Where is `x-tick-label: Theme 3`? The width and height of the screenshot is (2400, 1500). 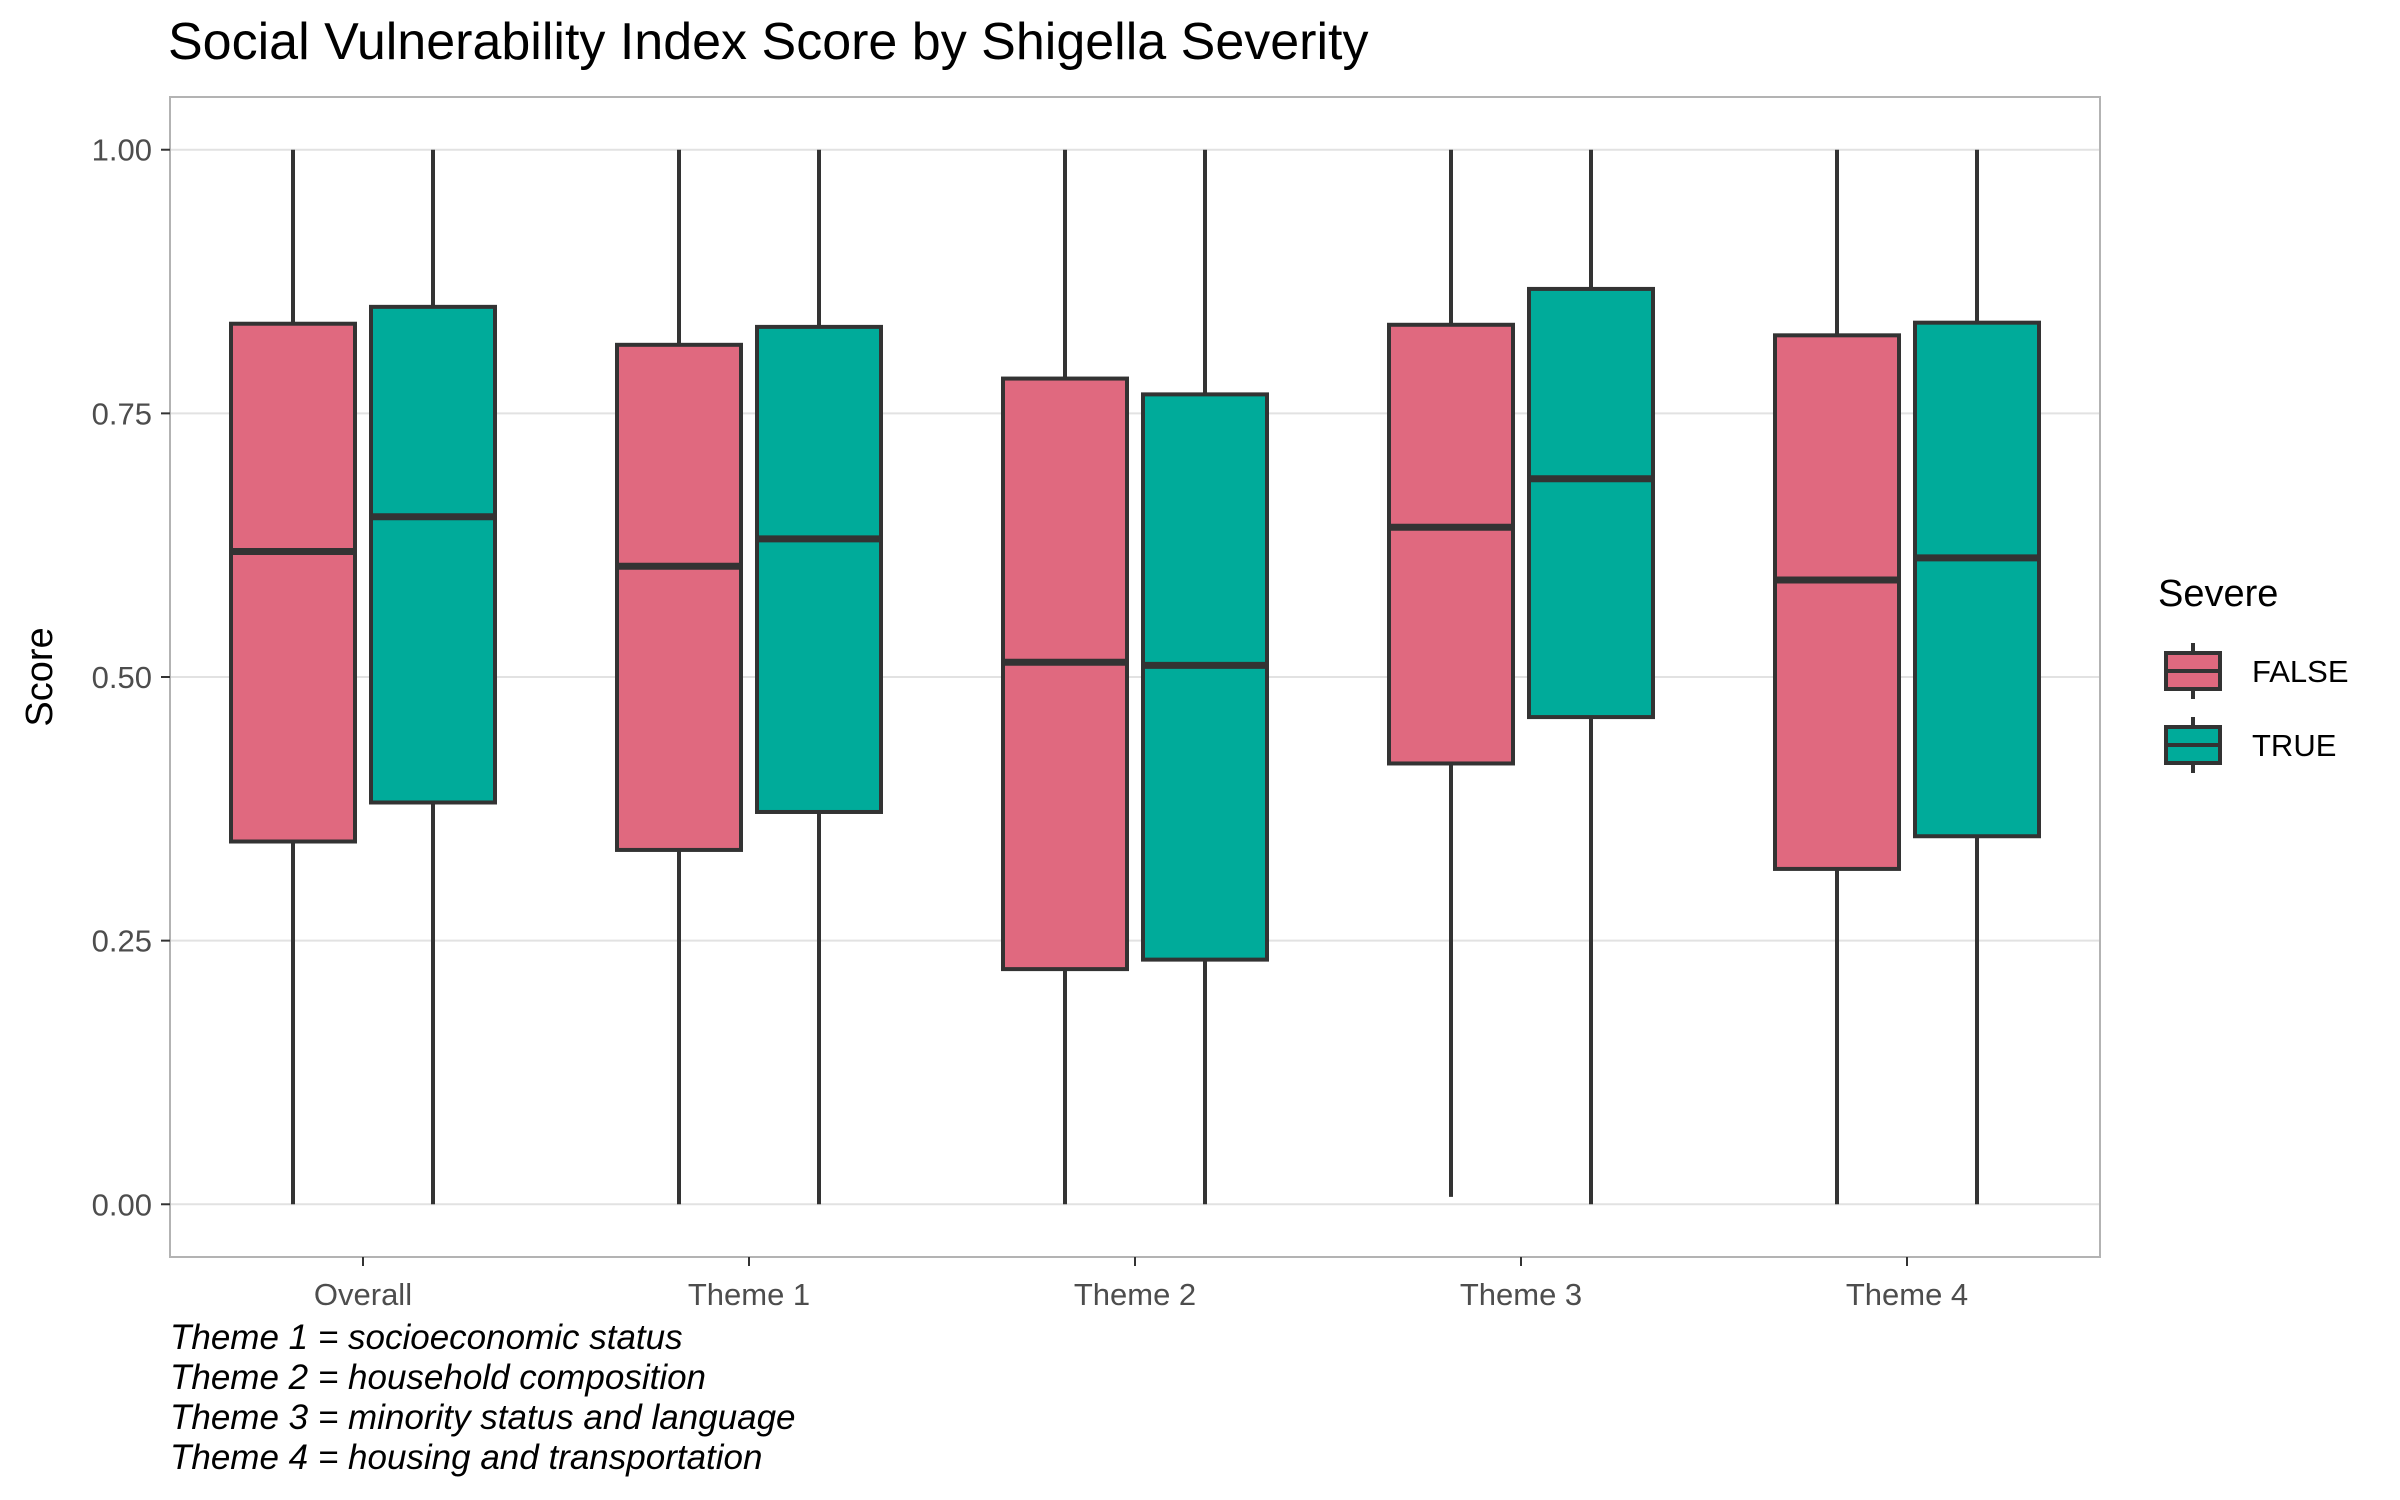 x-tick-label: Theme 3 is located at coordinates (1521, 1294).